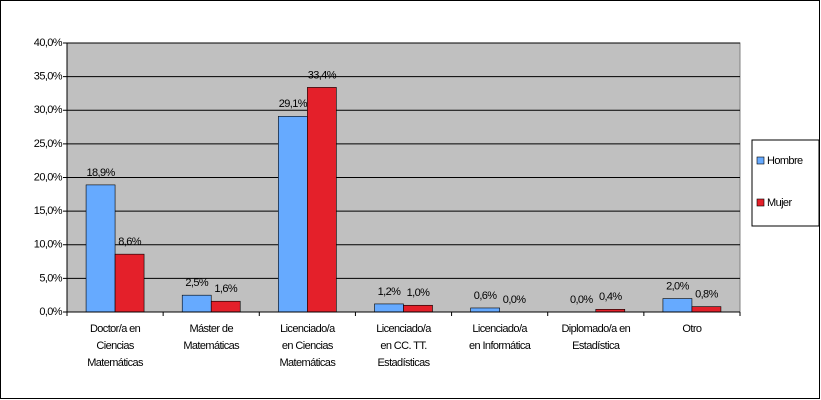 This screenshot has width=821, height=400. Describe the element at coordinates (50, 278) in the screenshot. I see `y-tick-label: 5,0%` at that location.